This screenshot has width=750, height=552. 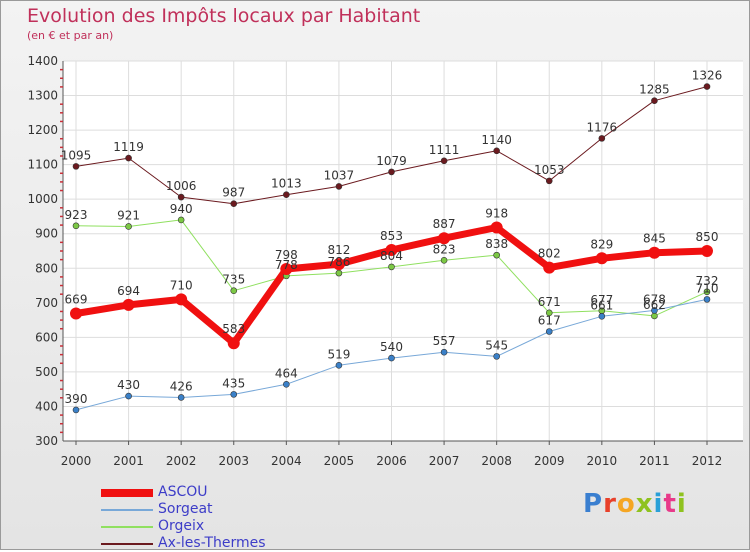 I want to click on logo-letter: t, so click(x=670, y=504).